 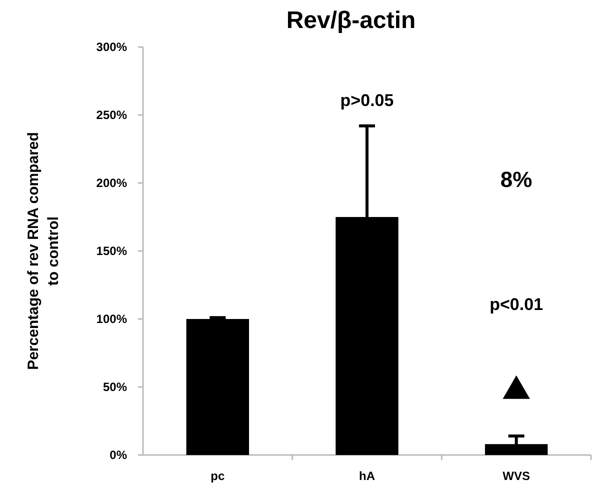 What do you see at coordinates (43, 251) in the screenshot?
I see `y-axis-title: Percentage of rev RNA compared to control` at bounding box center [43, 251].